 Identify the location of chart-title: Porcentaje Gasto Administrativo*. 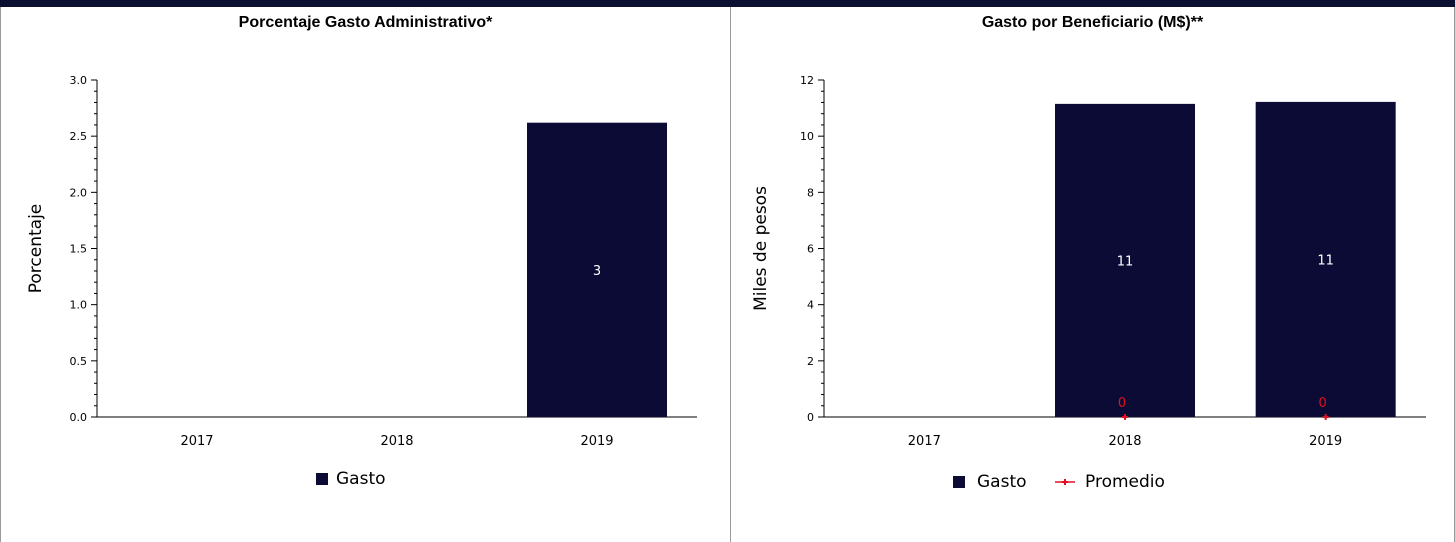
(365, 22).